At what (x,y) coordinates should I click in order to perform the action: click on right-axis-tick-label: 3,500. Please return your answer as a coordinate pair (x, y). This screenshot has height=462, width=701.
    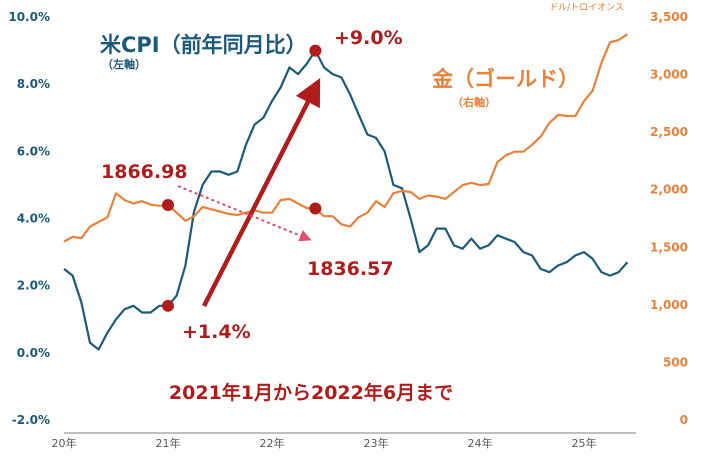
    Looking at the image, I should click on (669, 17).